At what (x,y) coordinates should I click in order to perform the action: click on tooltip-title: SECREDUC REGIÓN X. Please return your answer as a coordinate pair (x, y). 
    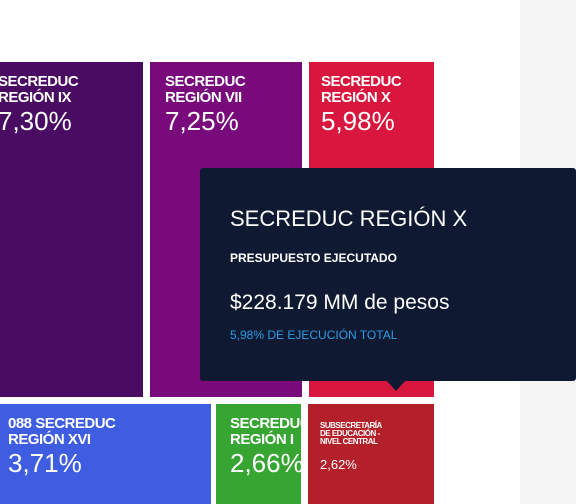
    Looking at the image, I should click on (349, 218).